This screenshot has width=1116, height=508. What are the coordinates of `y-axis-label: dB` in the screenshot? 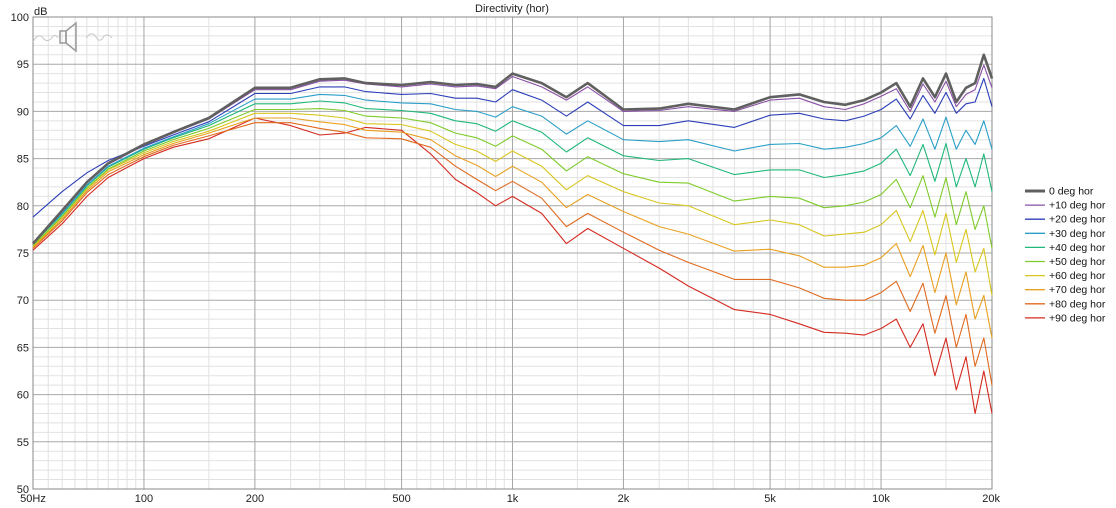 It's located at (40, 12).